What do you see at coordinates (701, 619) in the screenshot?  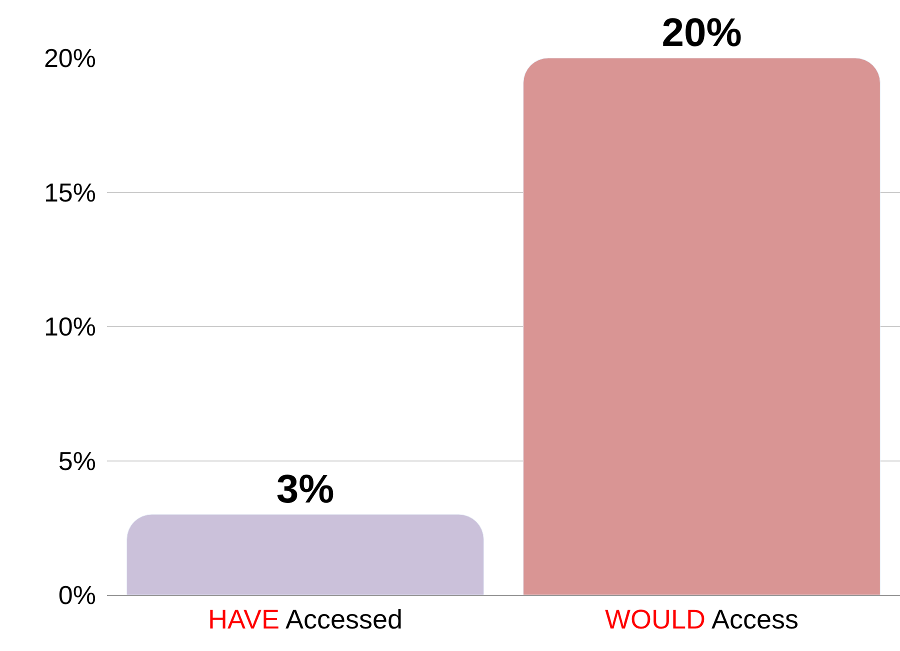 I see `x-tick-label: WOULD Access` at bounding box center [701, 619].